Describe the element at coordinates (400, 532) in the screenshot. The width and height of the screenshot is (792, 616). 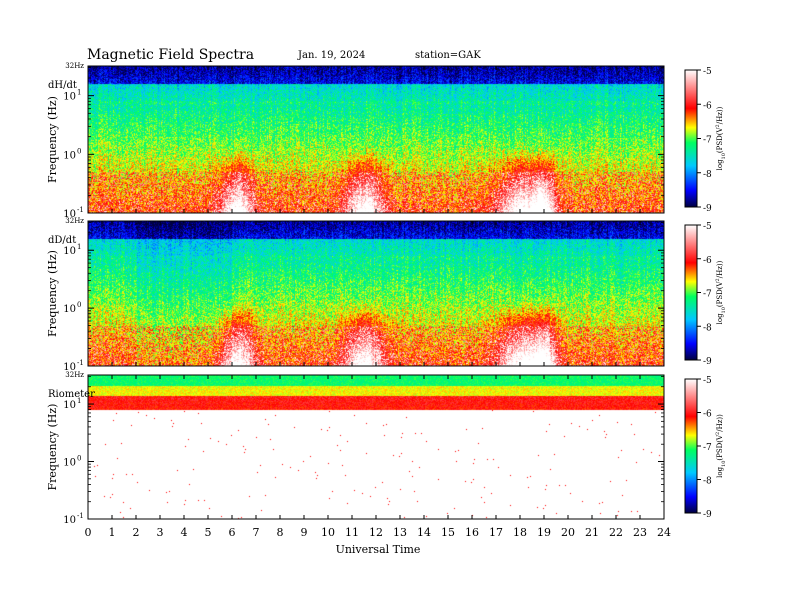
I see `x-tick-label: 13` at that location.